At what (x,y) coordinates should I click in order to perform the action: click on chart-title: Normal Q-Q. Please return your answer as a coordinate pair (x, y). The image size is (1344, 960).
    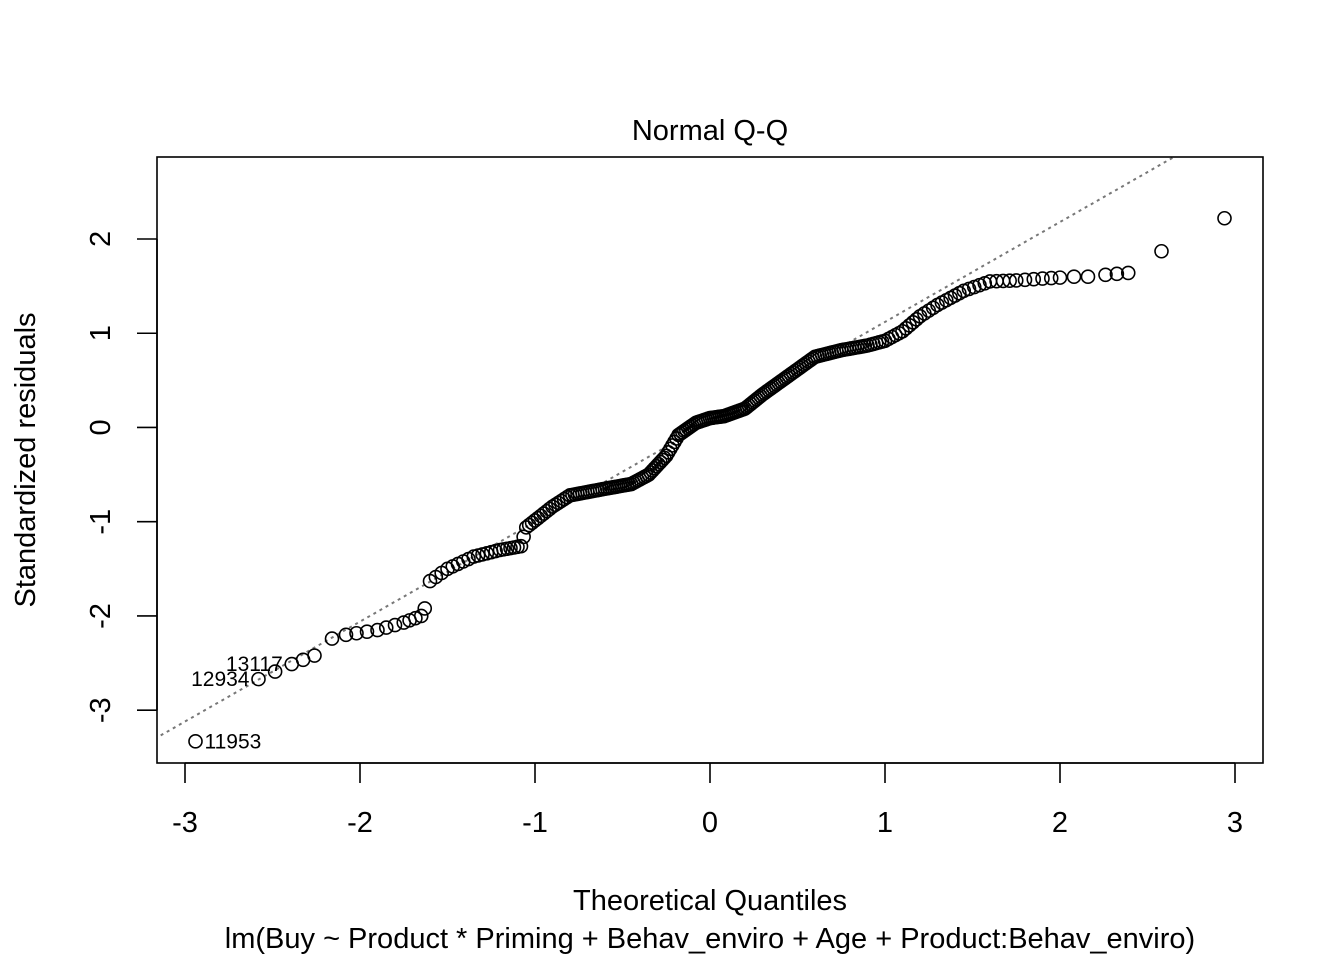
    Looking at the image, I should click on (710, 131).